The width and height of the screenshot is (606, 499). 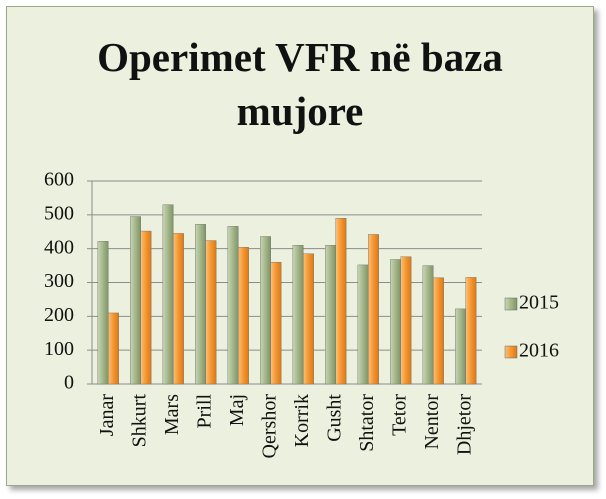 I want to click on x-tick-label: Shkurt, so click(x=139, y=421).